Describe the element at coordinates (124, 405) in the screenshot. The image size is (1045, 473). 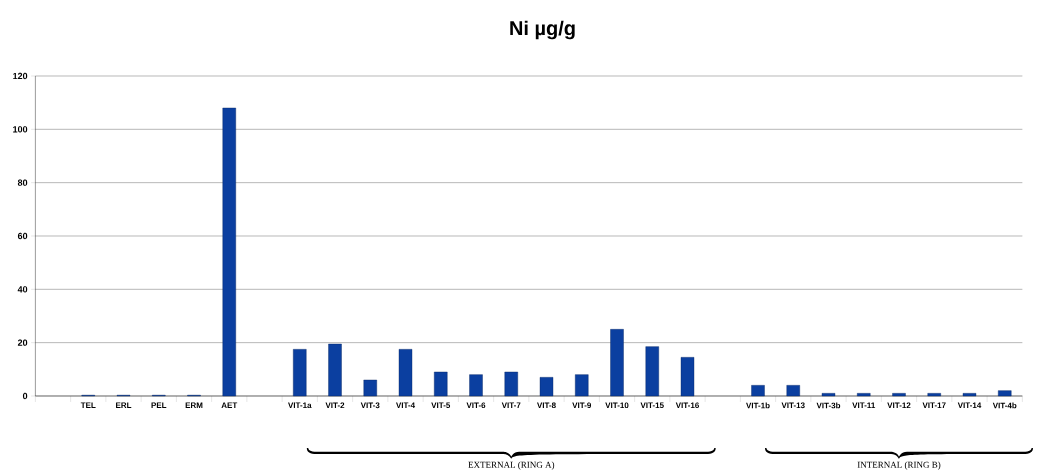
I see `x-tick-label: ERL` at that location.